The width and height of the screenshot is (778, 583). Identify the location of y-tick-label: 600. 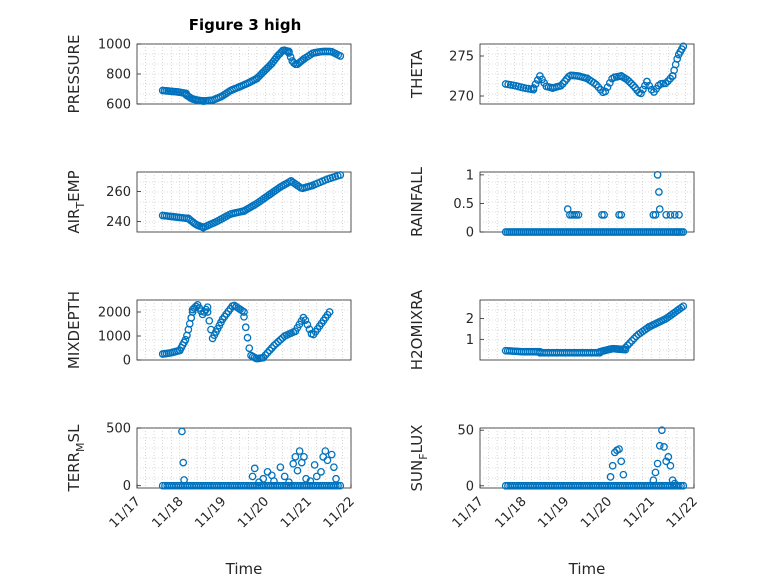
(118, 105).